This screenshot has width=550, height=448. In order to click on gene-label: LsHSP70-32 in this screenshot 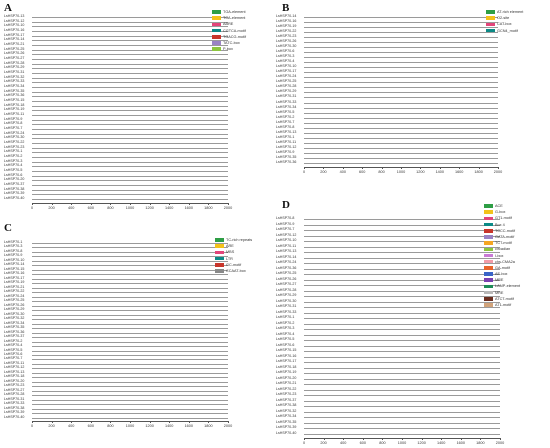, I will do `click(286, 410)`.